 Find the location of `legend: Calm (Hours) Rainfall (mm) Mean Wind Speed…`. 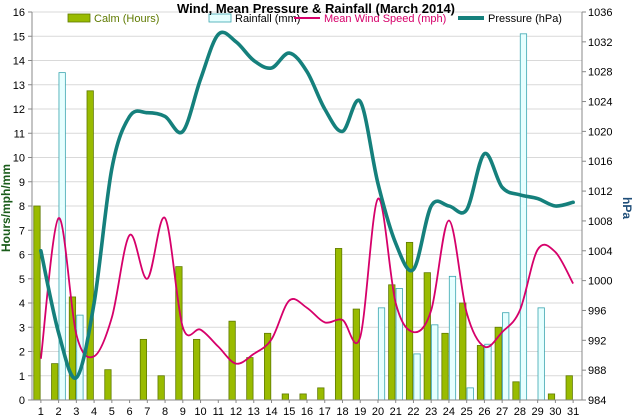

legend: Calm (Hours) Rainfall (mm) Mean Wind Speed… is located at coordinates (314, 19).